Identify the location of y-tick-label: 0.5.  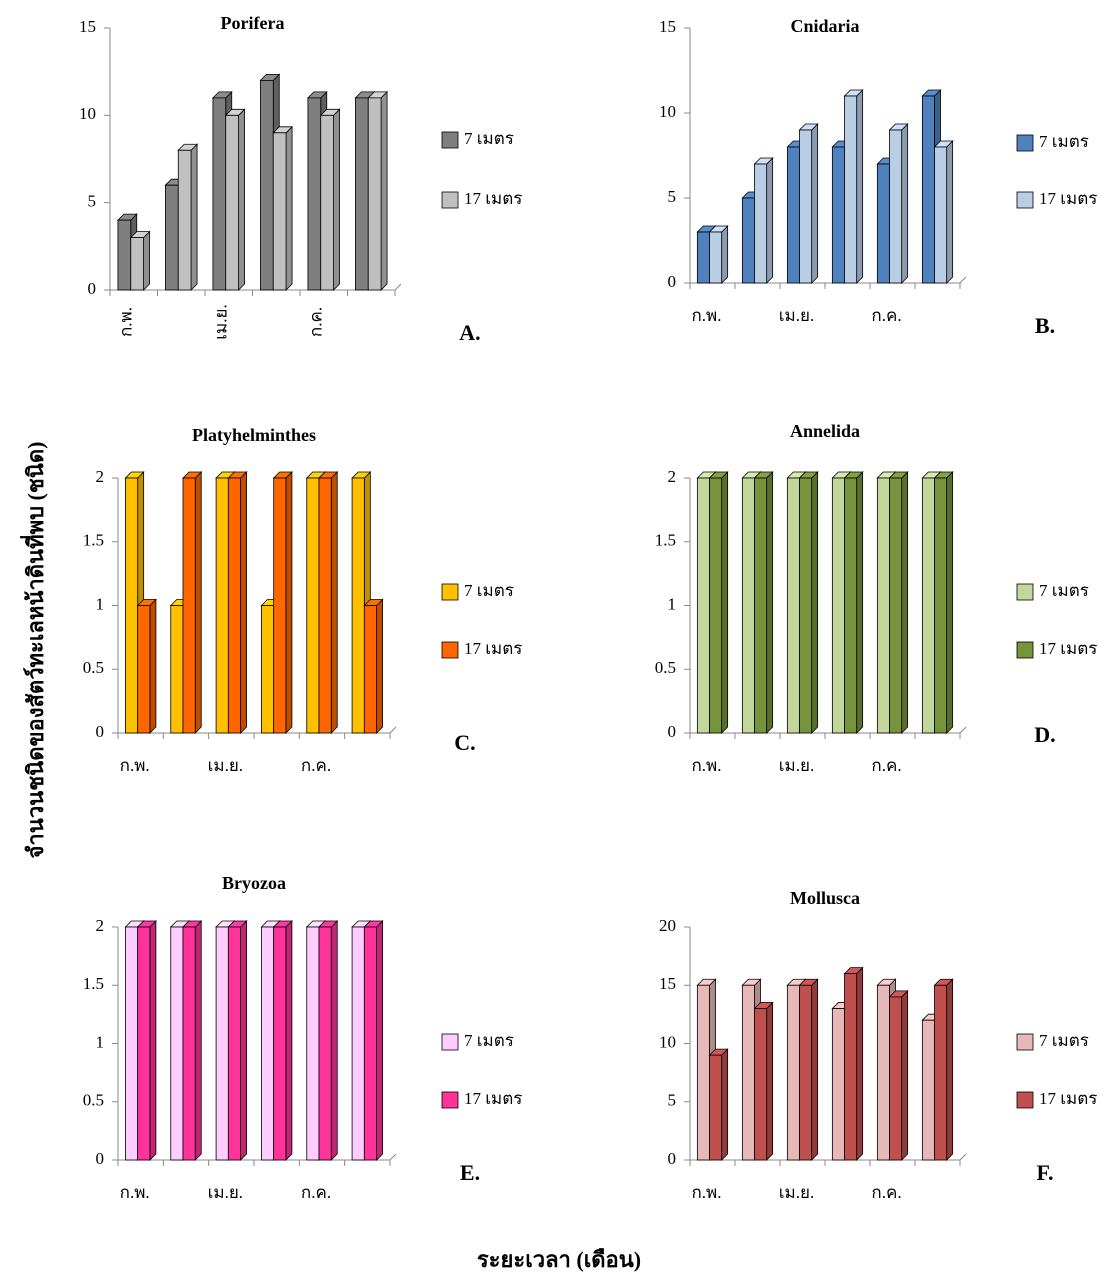
(93, 1100).